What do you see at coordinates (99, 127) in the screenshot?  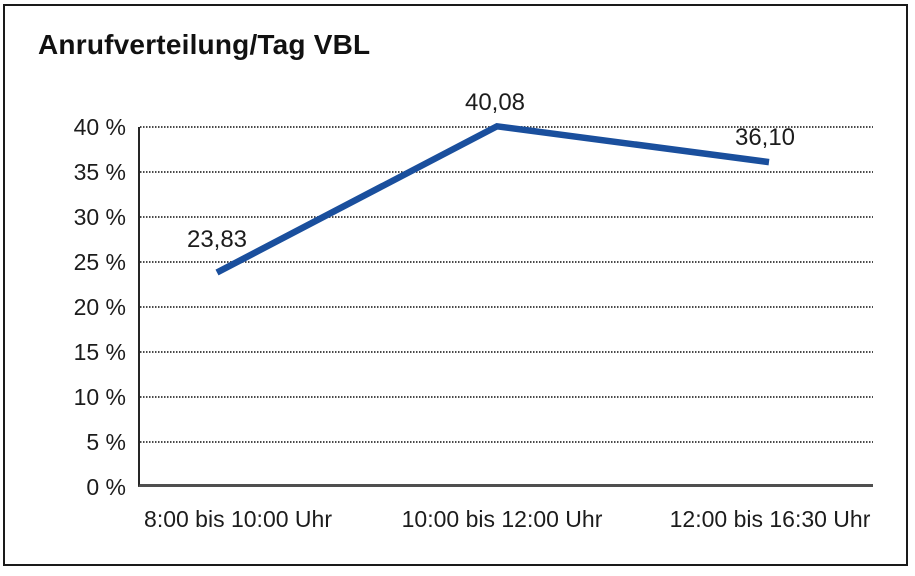 I see `y-axis-tick-label: 40 %` at bounding box center [99, 127].